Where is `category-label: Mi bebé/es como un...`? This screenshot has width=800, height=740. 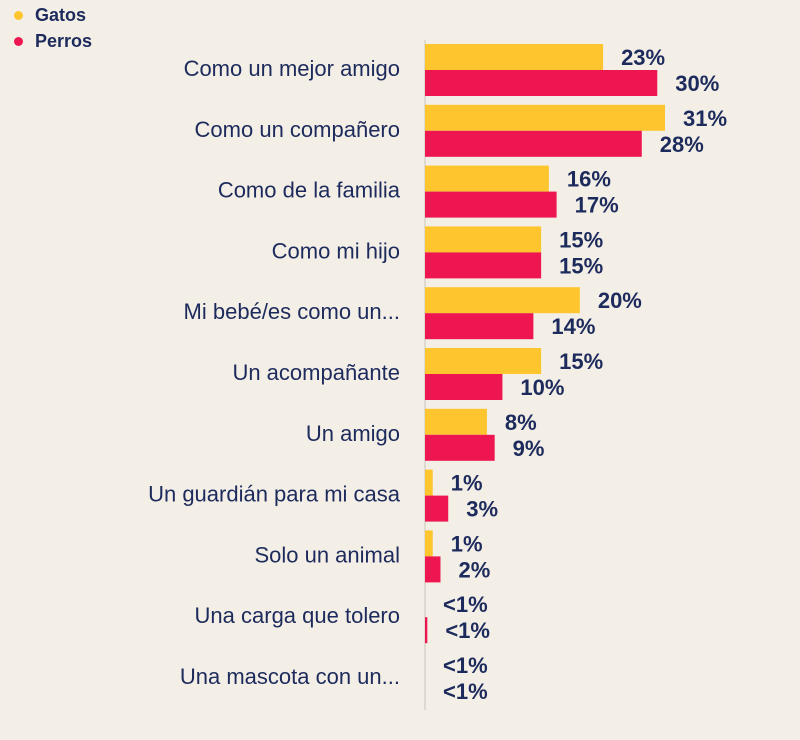 category-label: Mi bebé/es como un... is located at coordinates (292, 311).